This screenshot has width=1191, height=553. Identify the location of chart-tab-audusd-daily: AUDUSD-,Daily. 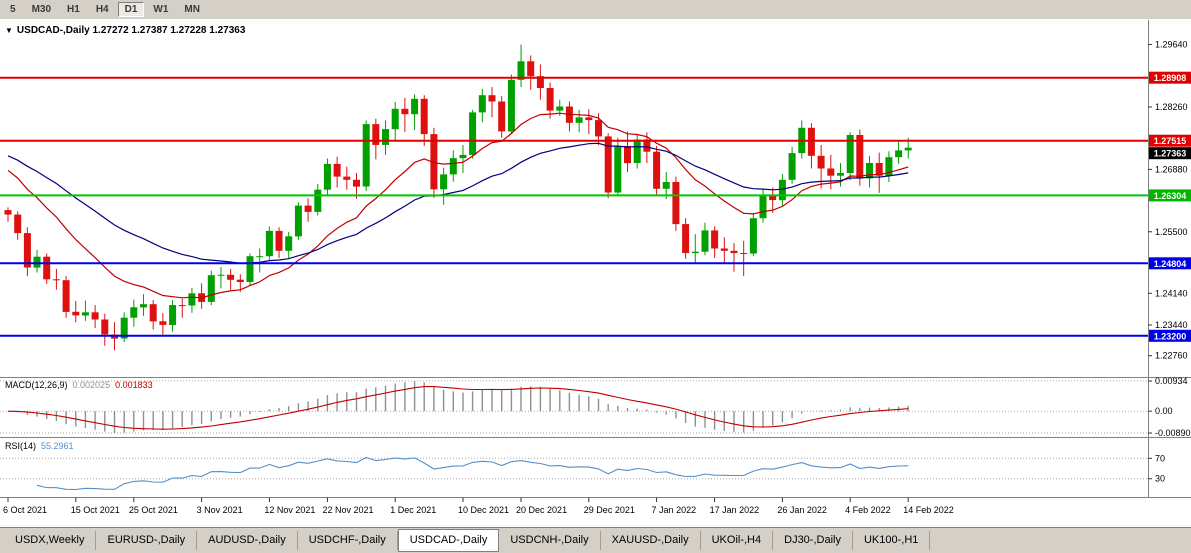
(247, 540).